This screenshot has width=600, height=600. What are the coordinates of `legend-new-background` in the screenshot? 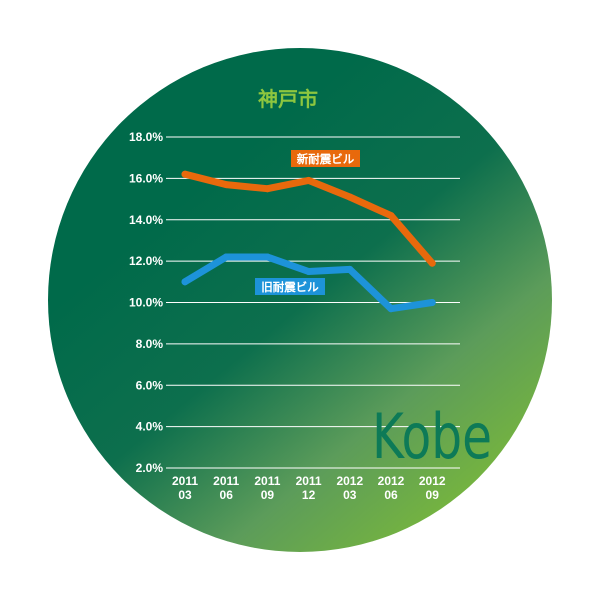 It's located at (325, 158).